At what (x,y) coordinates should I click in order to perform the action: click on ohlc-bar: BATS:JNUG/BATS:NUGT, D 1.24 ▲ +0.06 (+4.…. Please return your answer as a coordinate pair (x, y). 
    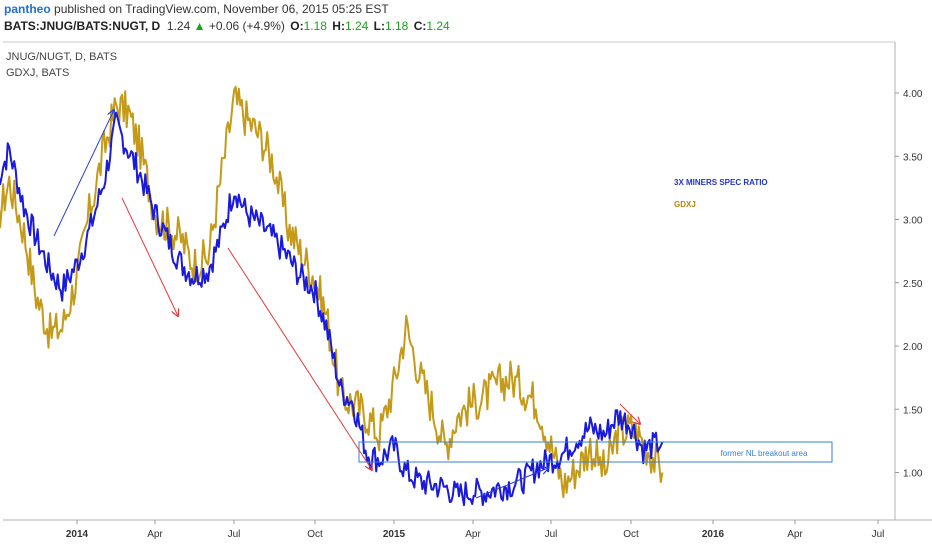
    Looking at the image, I should click on (227, 26).